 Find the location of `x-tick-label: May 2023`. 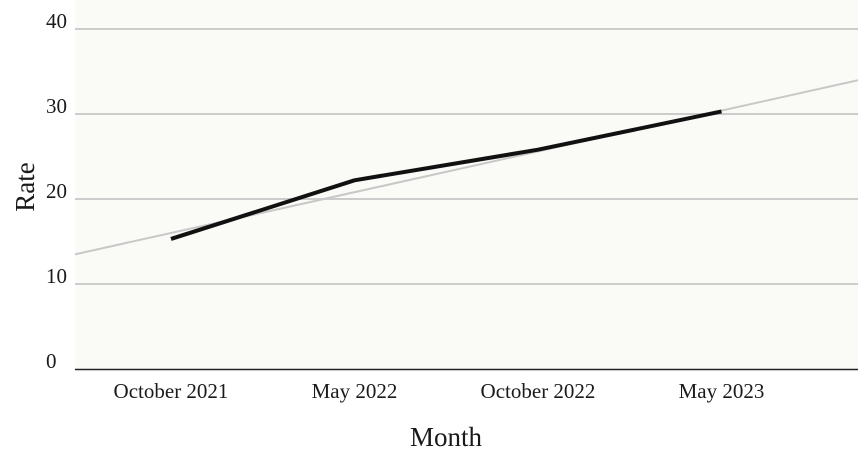

x-tick-label: May 2023 is located at coordinates (722, 391).